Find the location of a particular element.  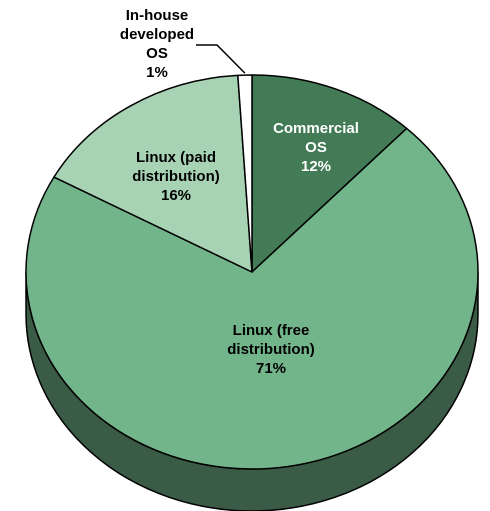

slice-name-line: Linux (paid is located at coordinates (176, 157).